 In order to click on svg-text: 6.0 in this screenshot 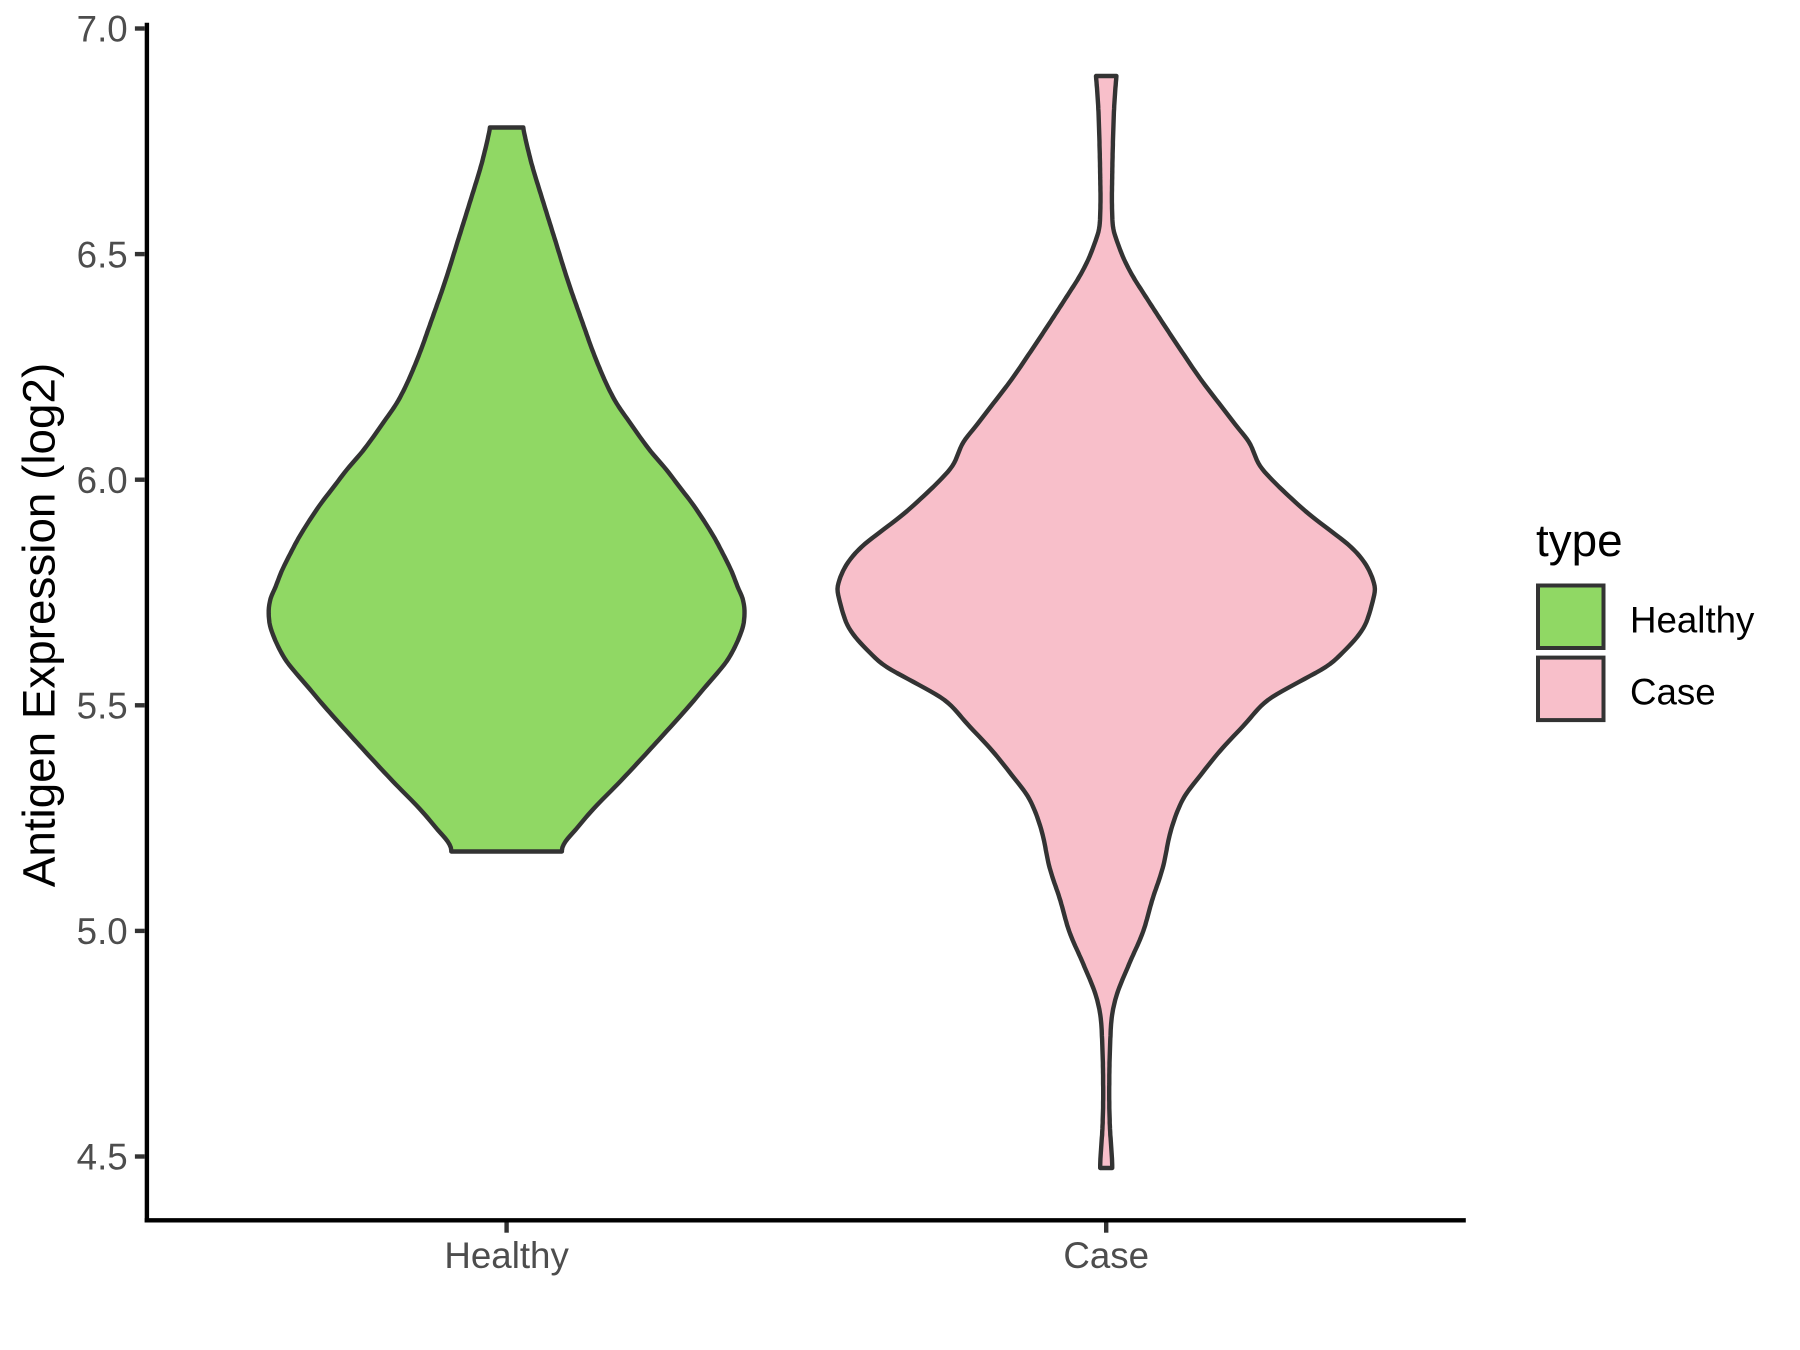, I will do `click(102, 480)`.